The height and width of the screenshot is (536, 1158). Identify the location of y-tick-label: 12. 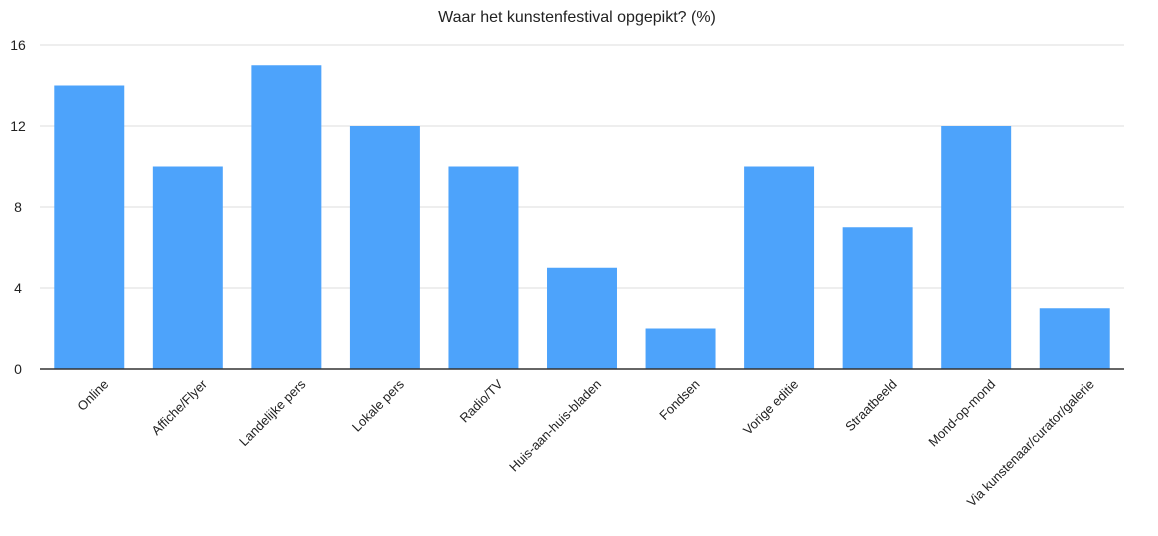
(18, 126).